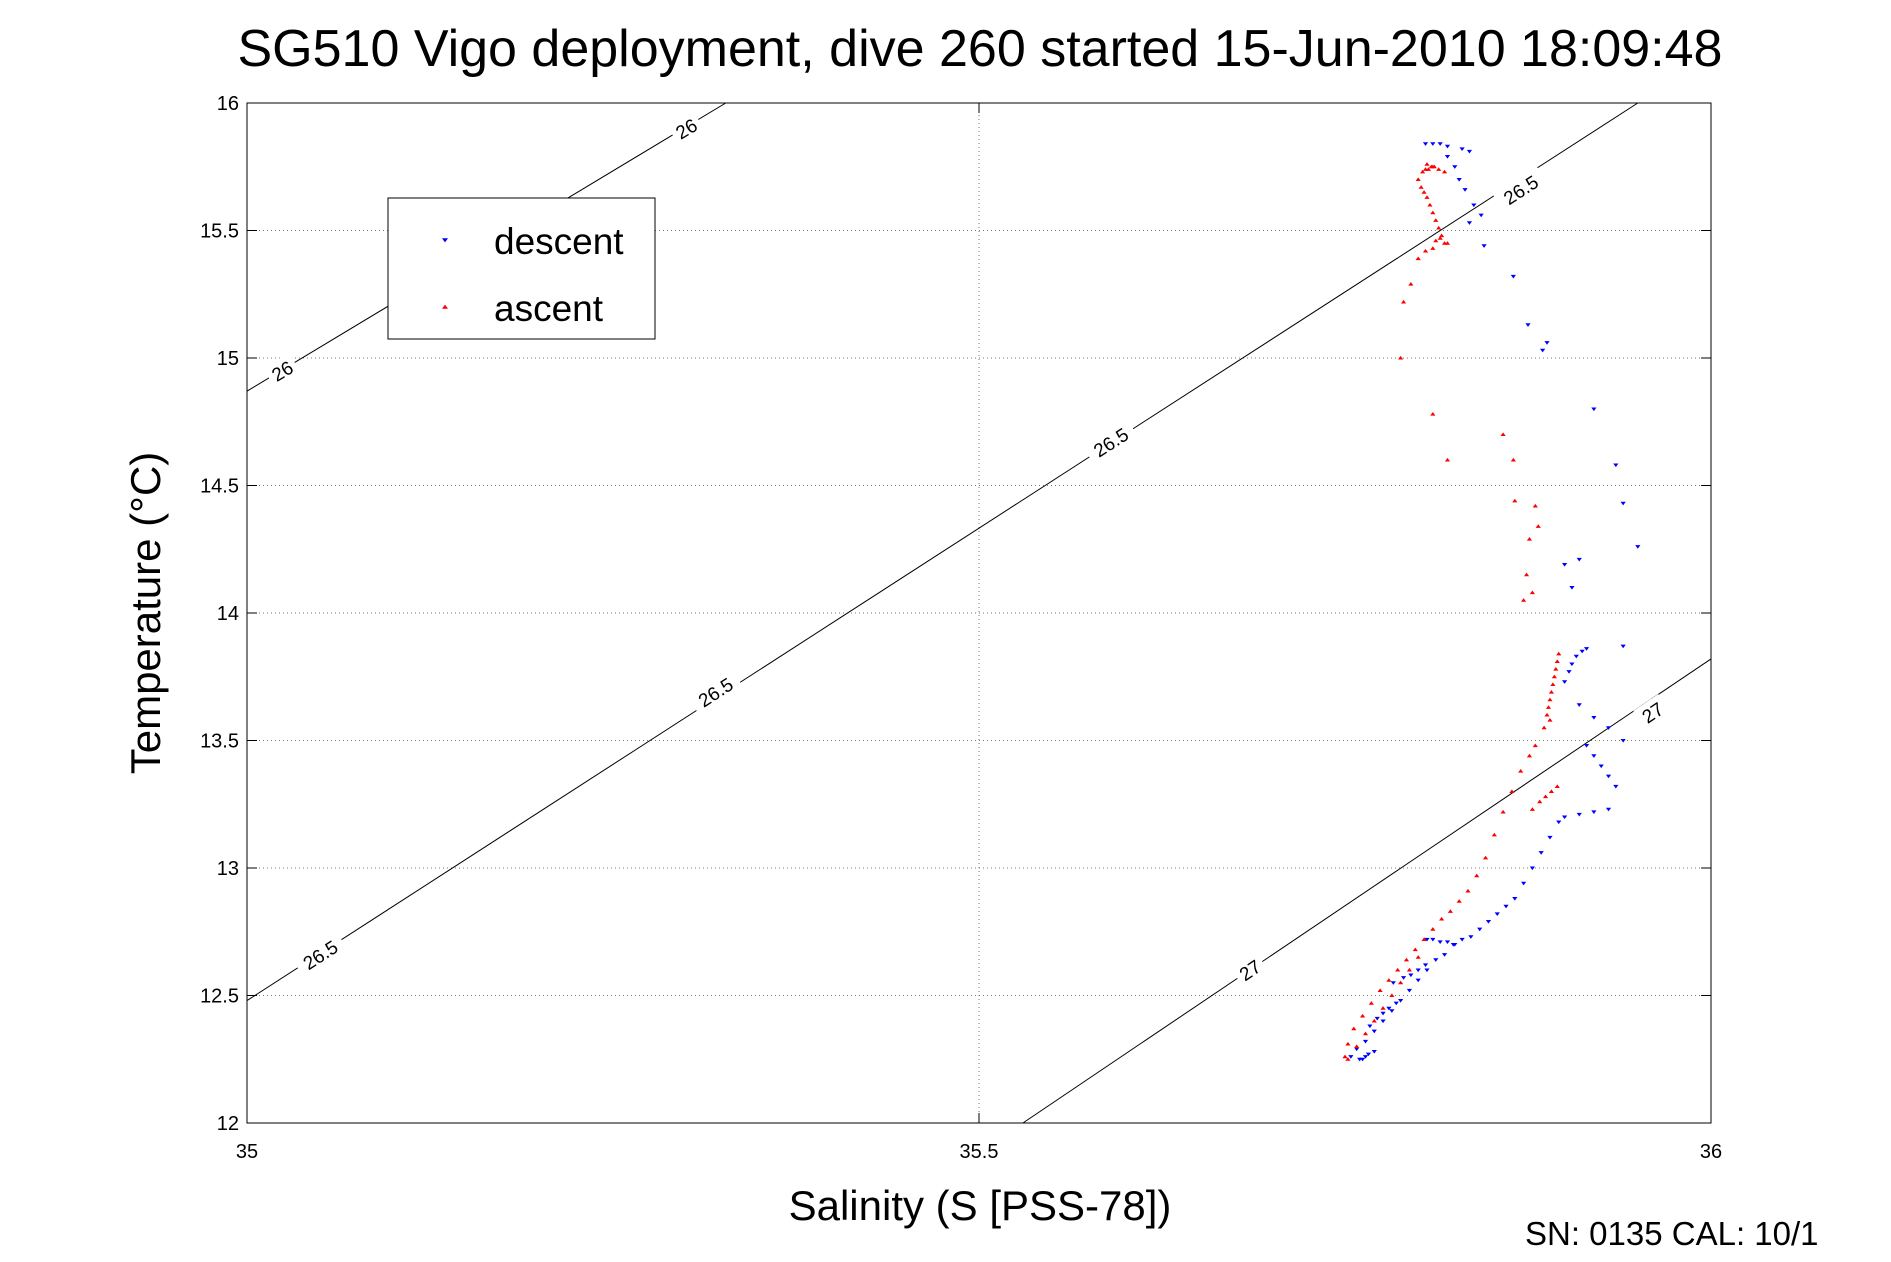 The height and width of the screenshot is (1262, 1891). Describe the element at coordinates (228, 869) in the screenshot. I see `y-tick-label: 13` at that location.